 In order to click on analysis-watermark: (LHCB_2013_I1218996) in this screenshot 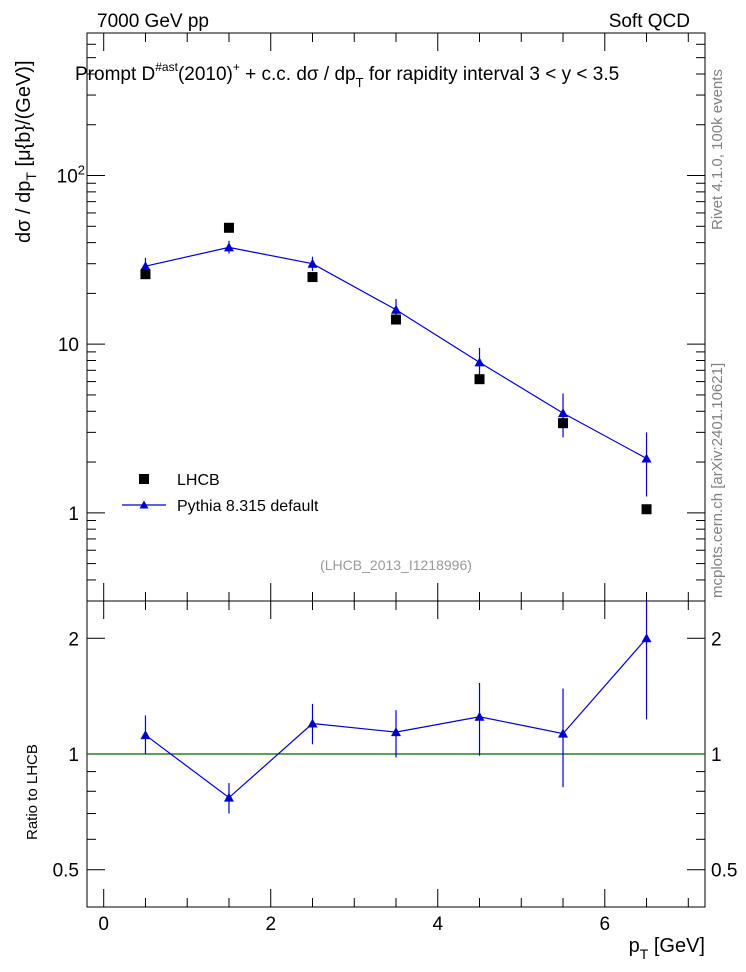, I will do `click(396, 565)`.